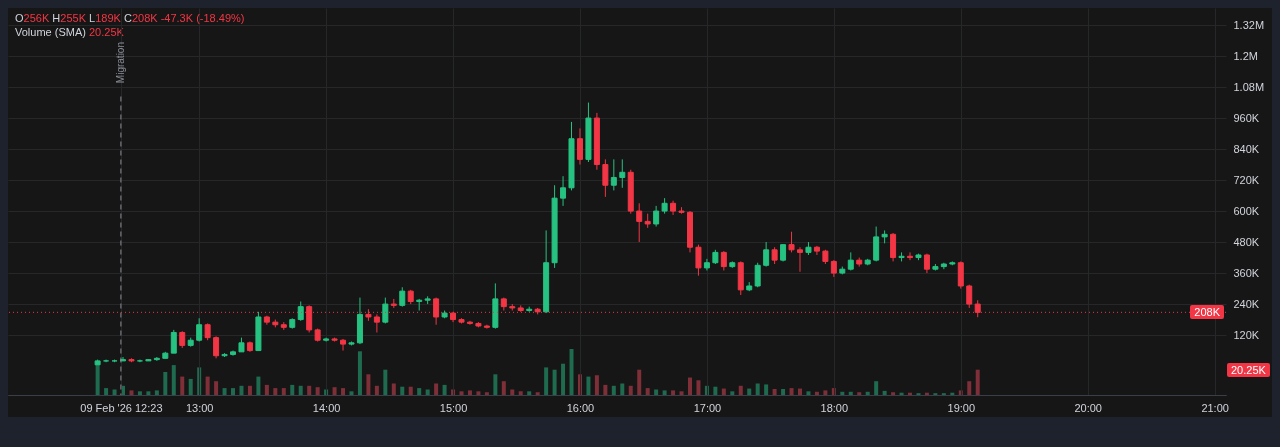 The height and width of the screenshot is (447, 1280). I want to click on ref-line-label: Migration, so click(120, 63).